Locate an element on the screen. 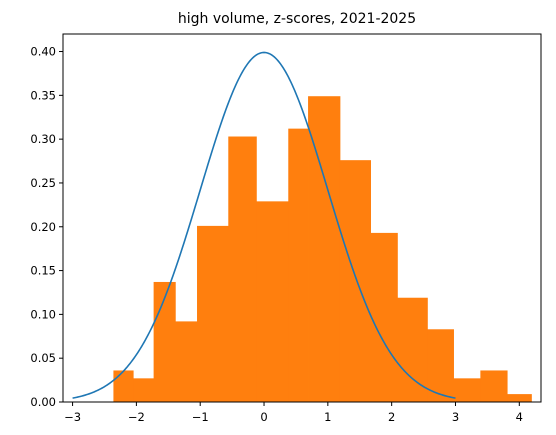 This screenshot has height=435, width=556. y-tick-label: 0.10 is located at coordinates (43, 314).